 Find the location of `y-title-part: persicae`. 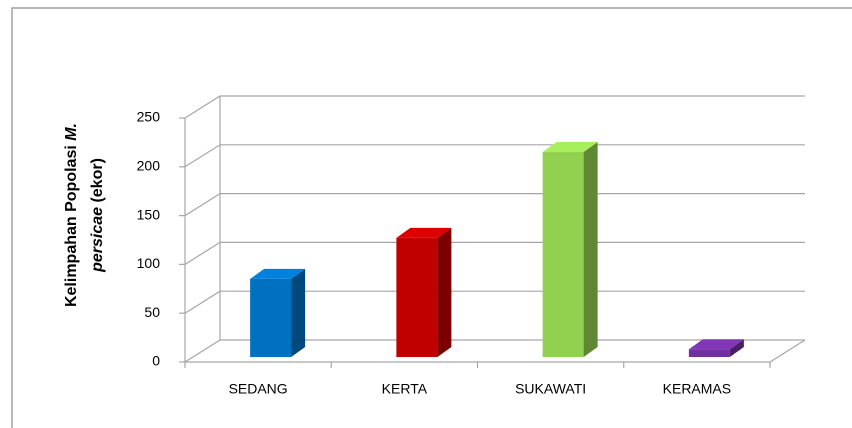

y-title-part: persicae is located at coordinates (97, 240).